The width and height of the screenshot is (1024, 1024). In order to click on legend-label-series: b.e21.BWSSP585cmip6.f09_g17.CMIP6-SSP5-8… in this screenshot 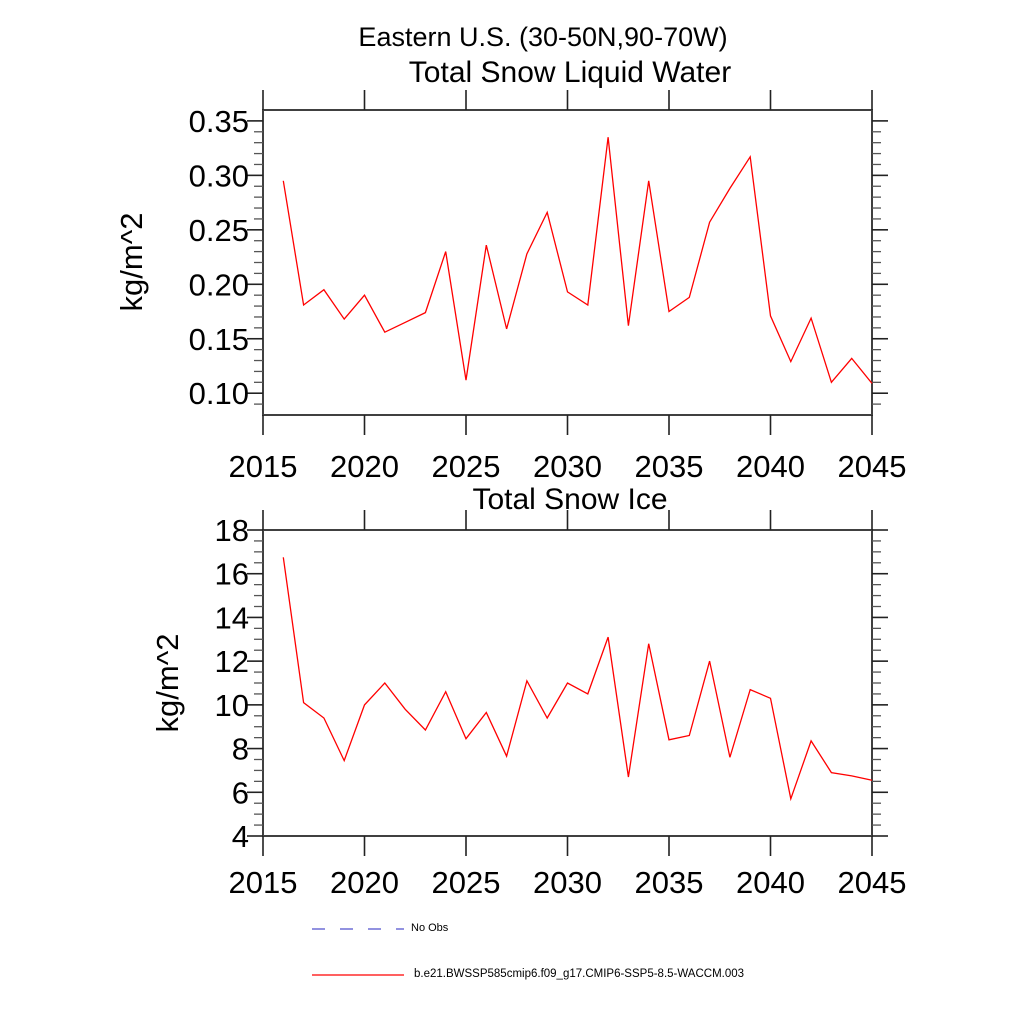, I will do `click(579, 974)`.